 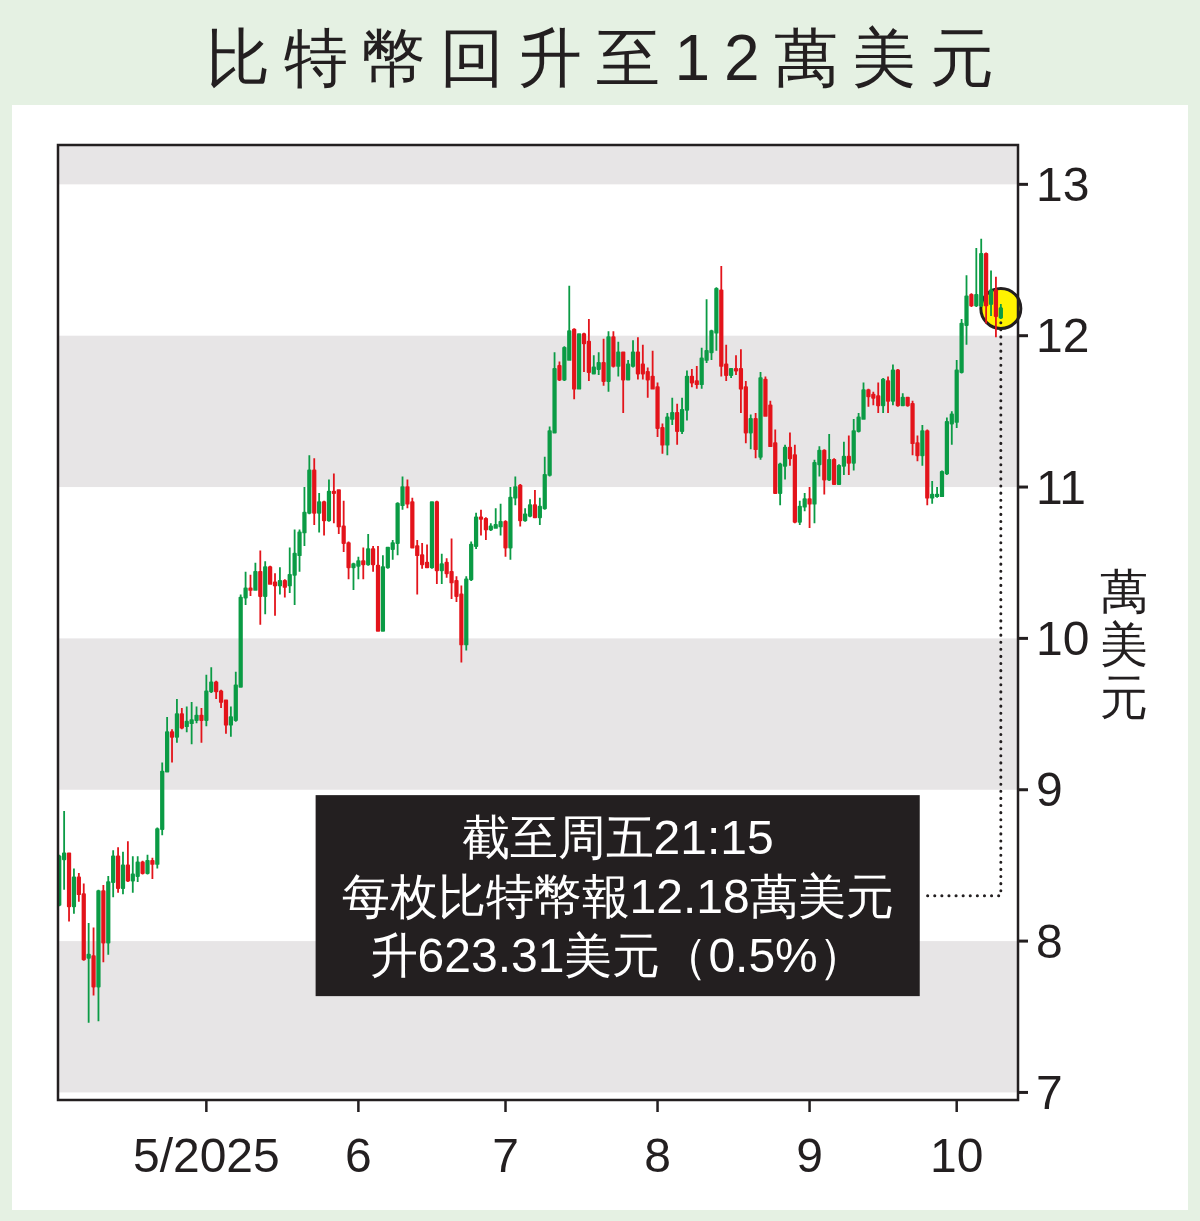 I want to click on annotation: 升623.31美元（0.5%）, so click(x=617, y=955).